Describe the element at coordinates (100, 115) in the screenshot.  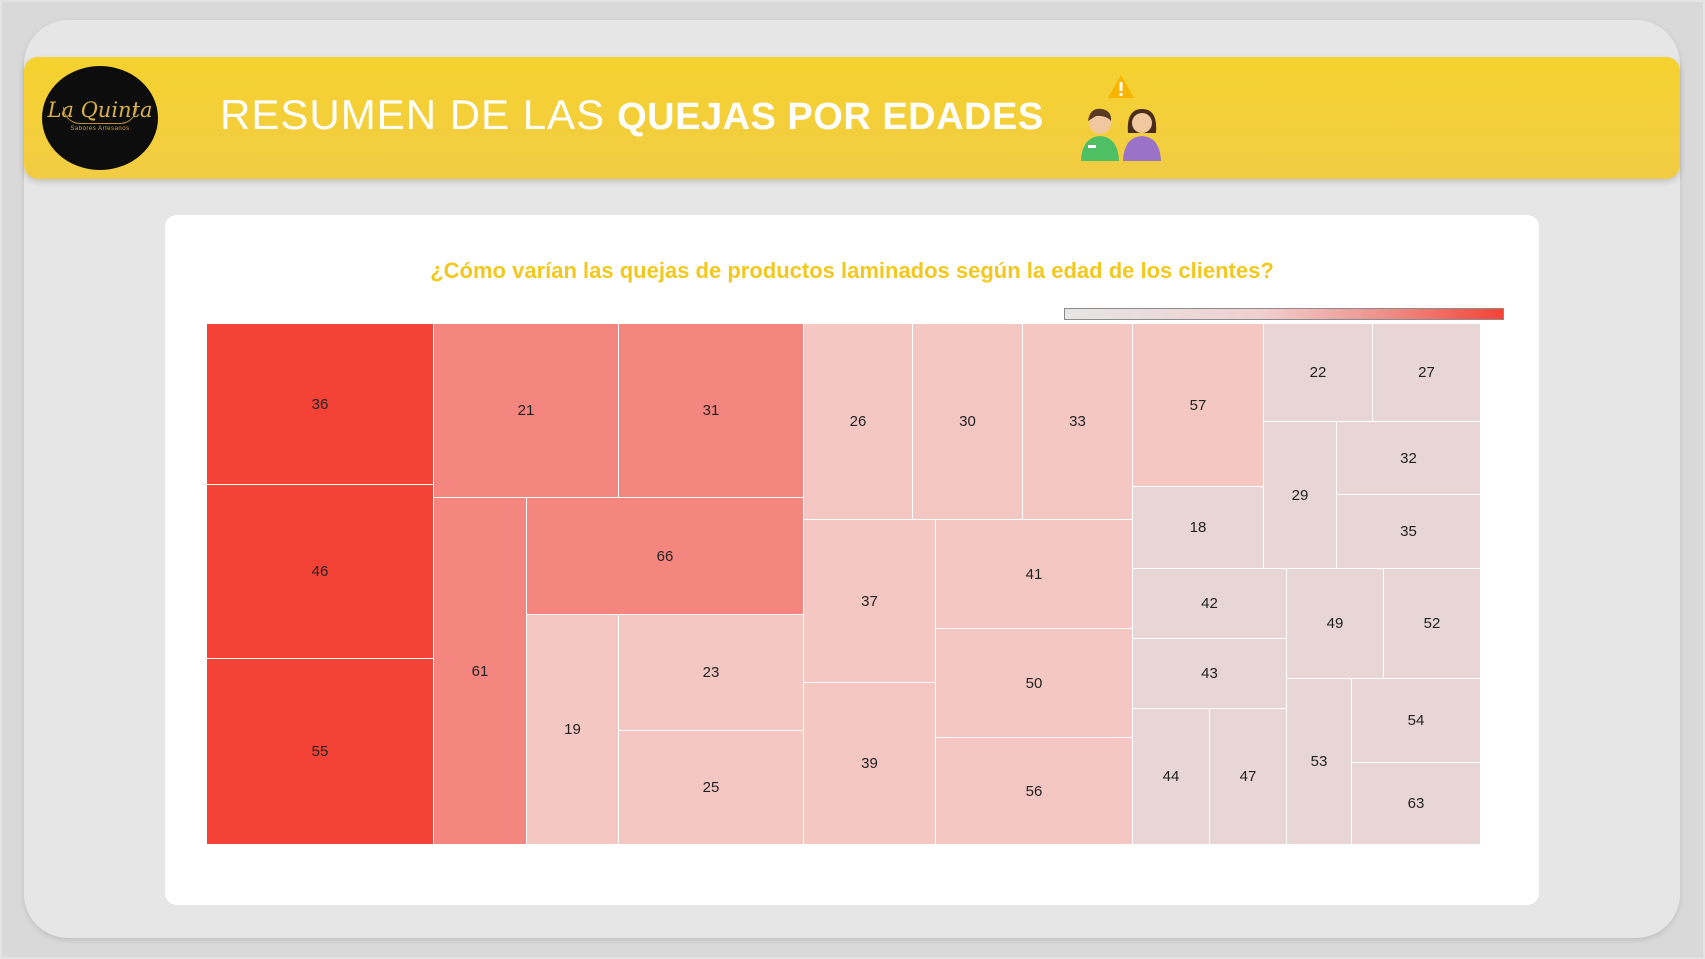
I see `logo-cloud-shape` at that location.